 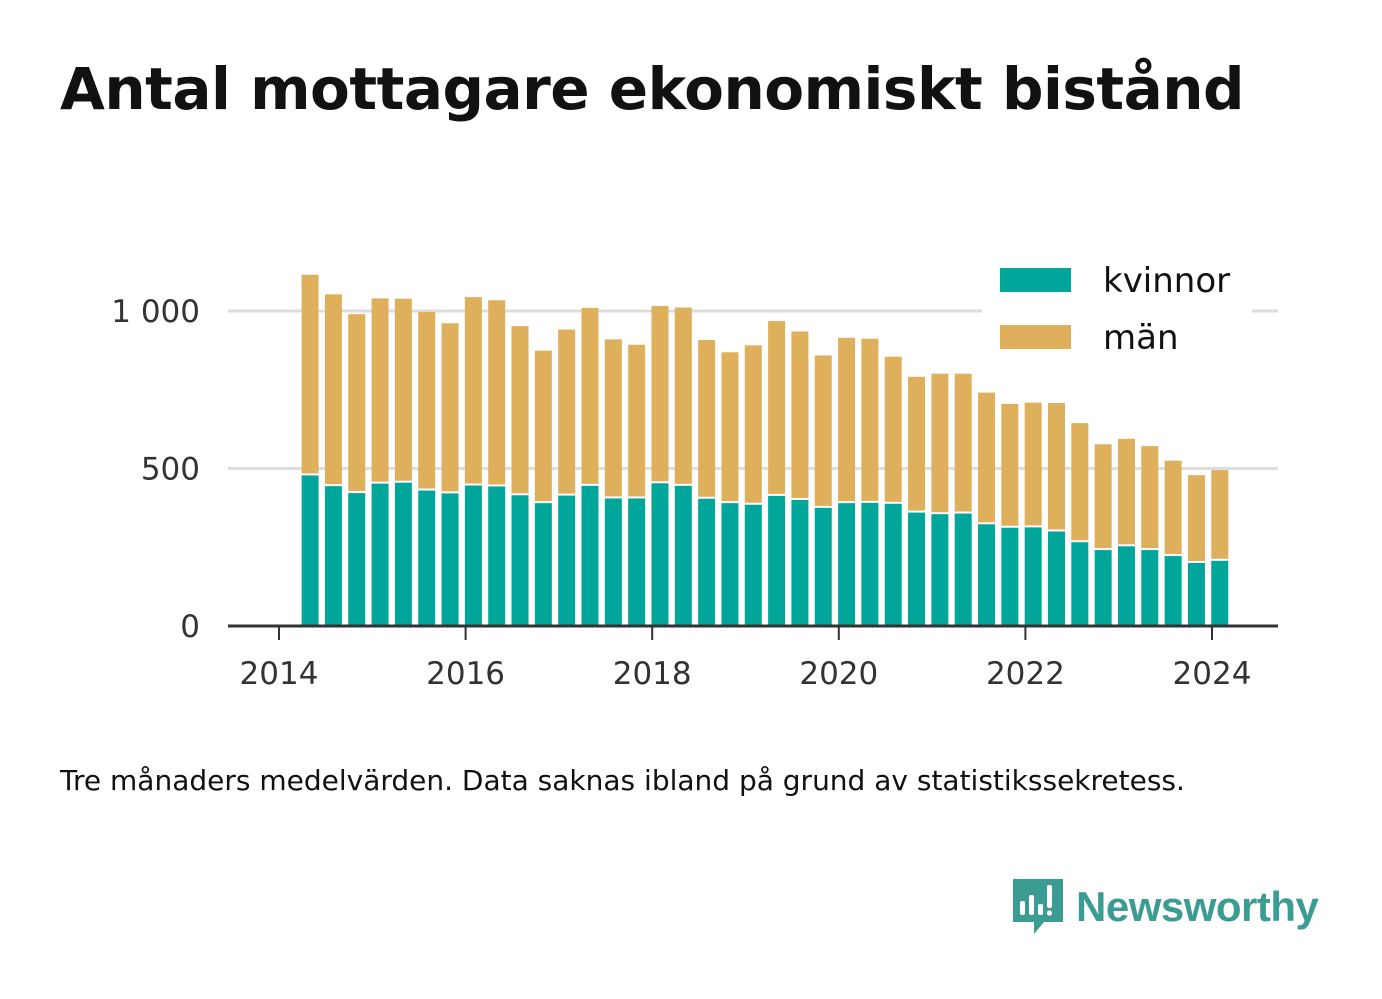 I want to click on y-tick-label: 0, so click(x=190, y=627).